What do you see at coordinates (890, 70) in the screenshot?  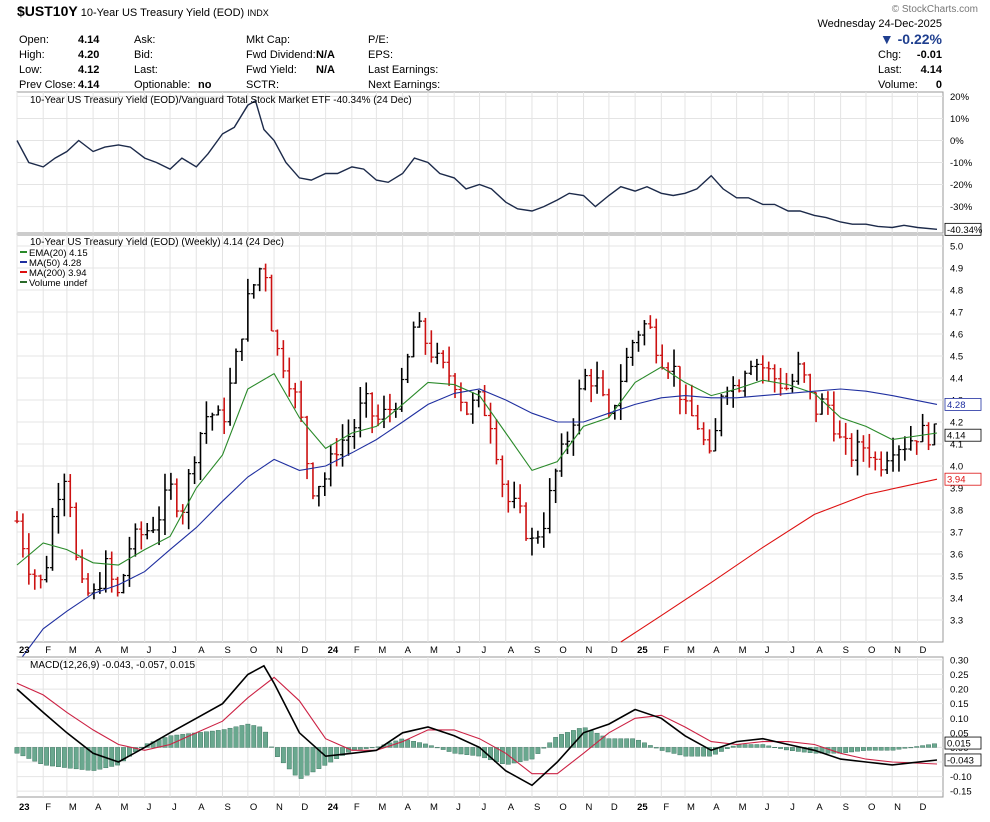 I see `field-label: Last:` at bounding box center [890, 70].